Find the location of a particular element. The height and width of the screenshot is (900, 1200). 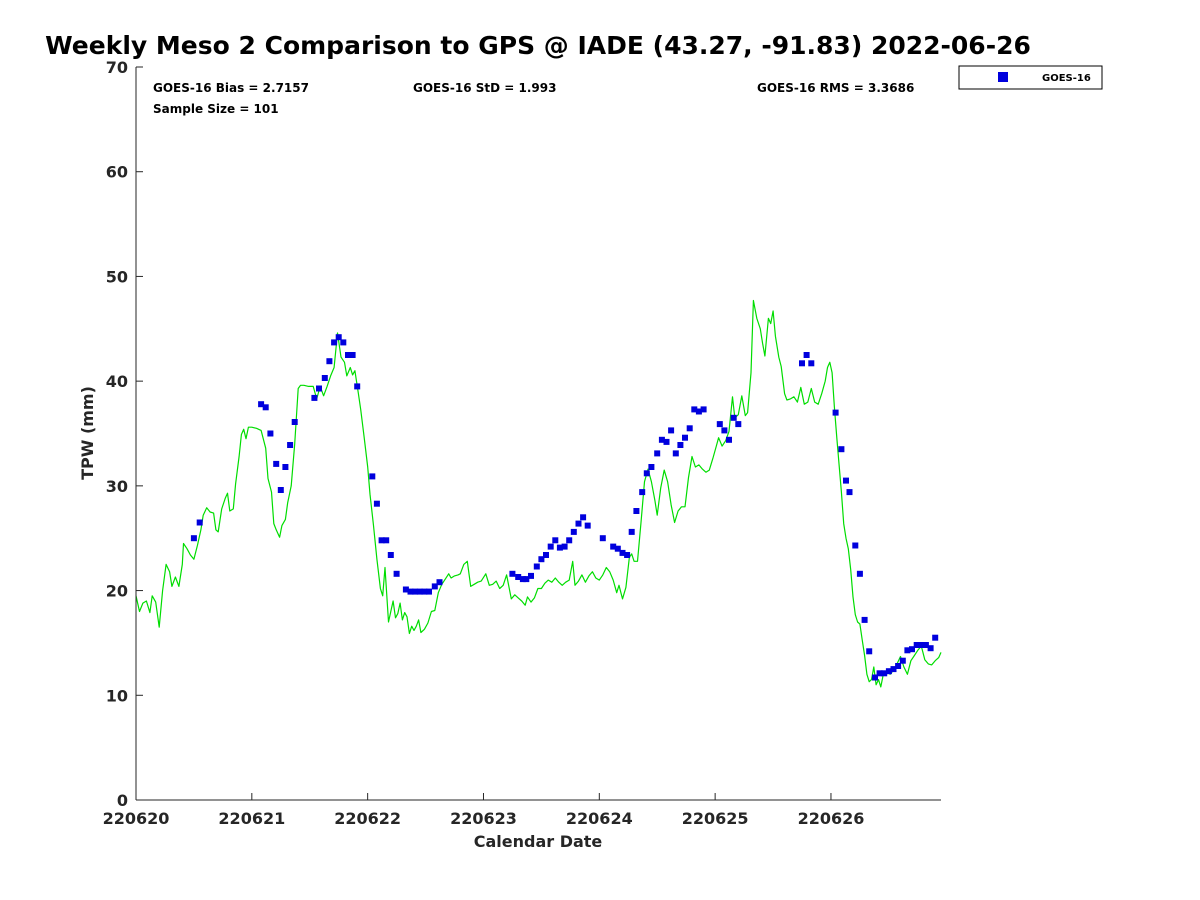

x-tick-label: 220622 is located at coordinates (367, 818).